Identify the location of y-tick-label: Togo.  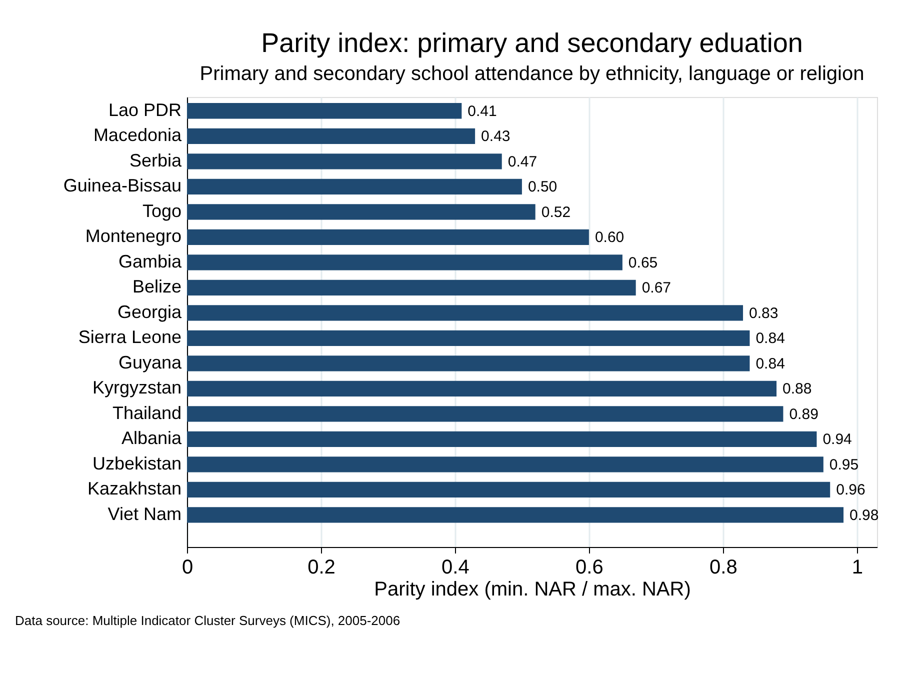
(162, 210).